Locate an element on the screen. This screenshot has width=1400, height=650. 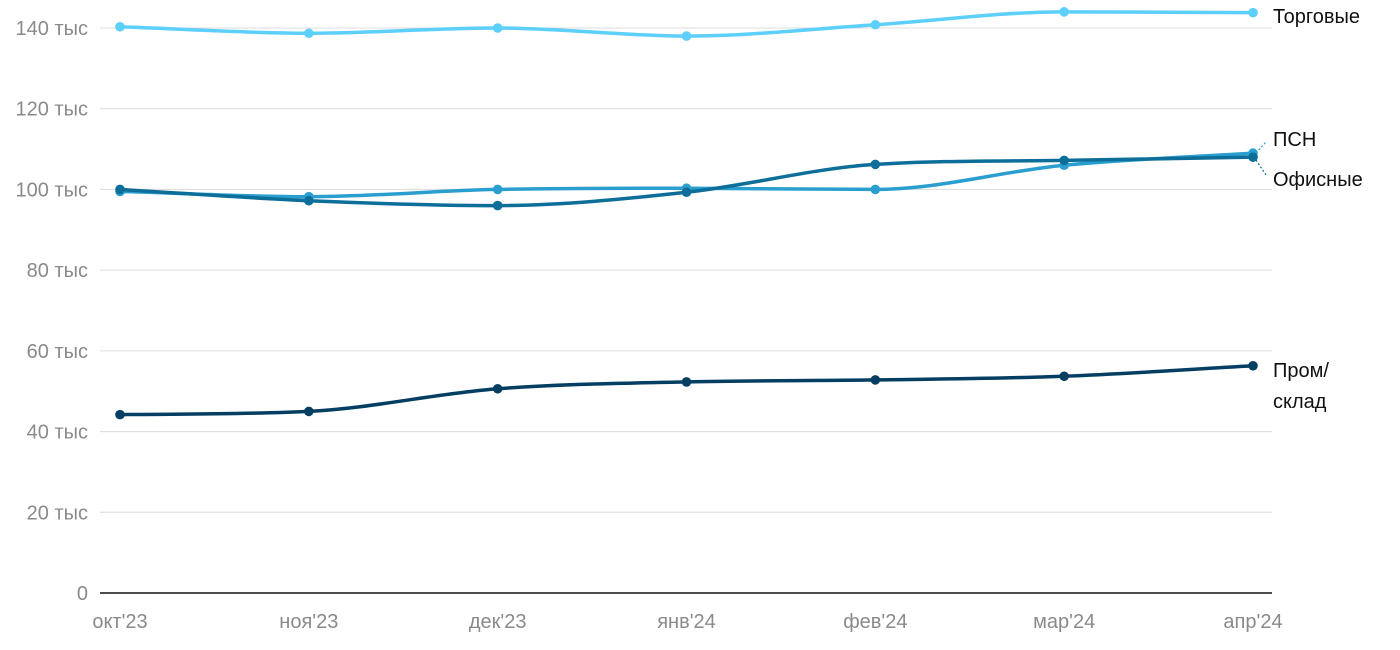
series-label-line: Торговые is located at coordinates (1316, 17).